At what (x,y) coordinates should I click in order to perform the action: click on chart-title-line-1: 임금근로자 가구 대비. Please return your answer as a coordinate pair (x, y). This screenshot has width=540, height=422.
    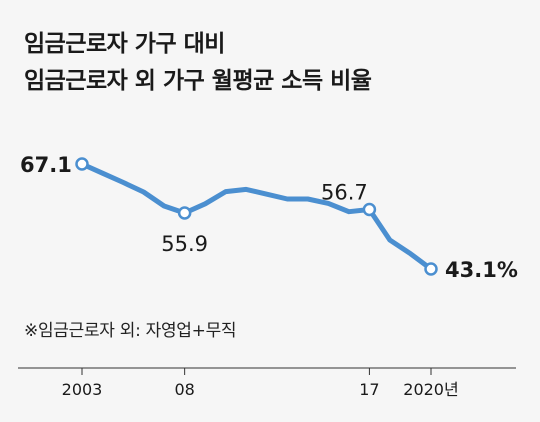
    Looking at the image, I should click on (124, 44).